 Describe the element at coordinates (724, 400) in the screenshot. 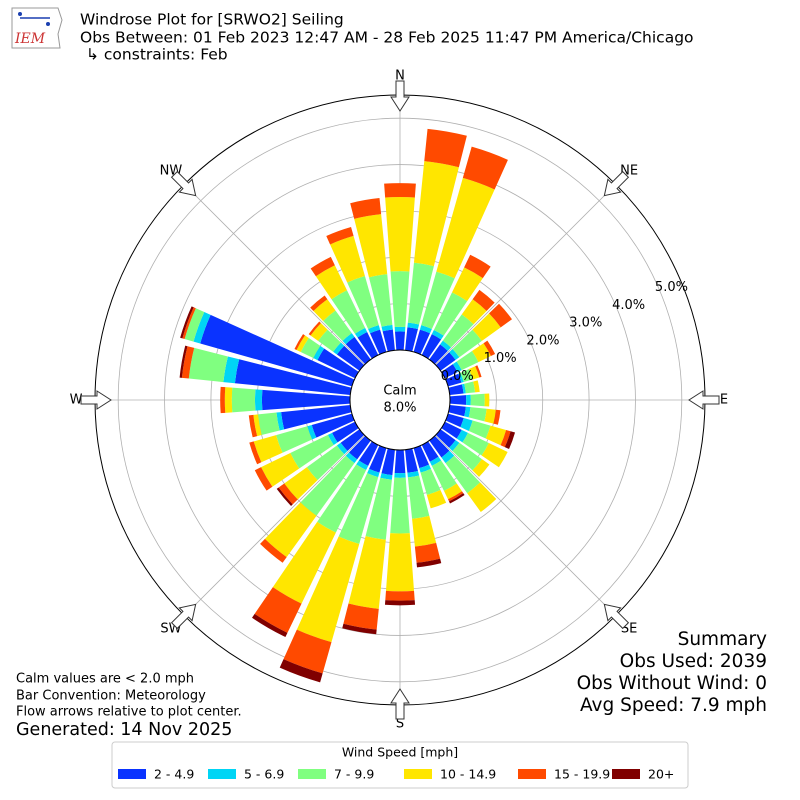

I see `compass-label: E` at that location.